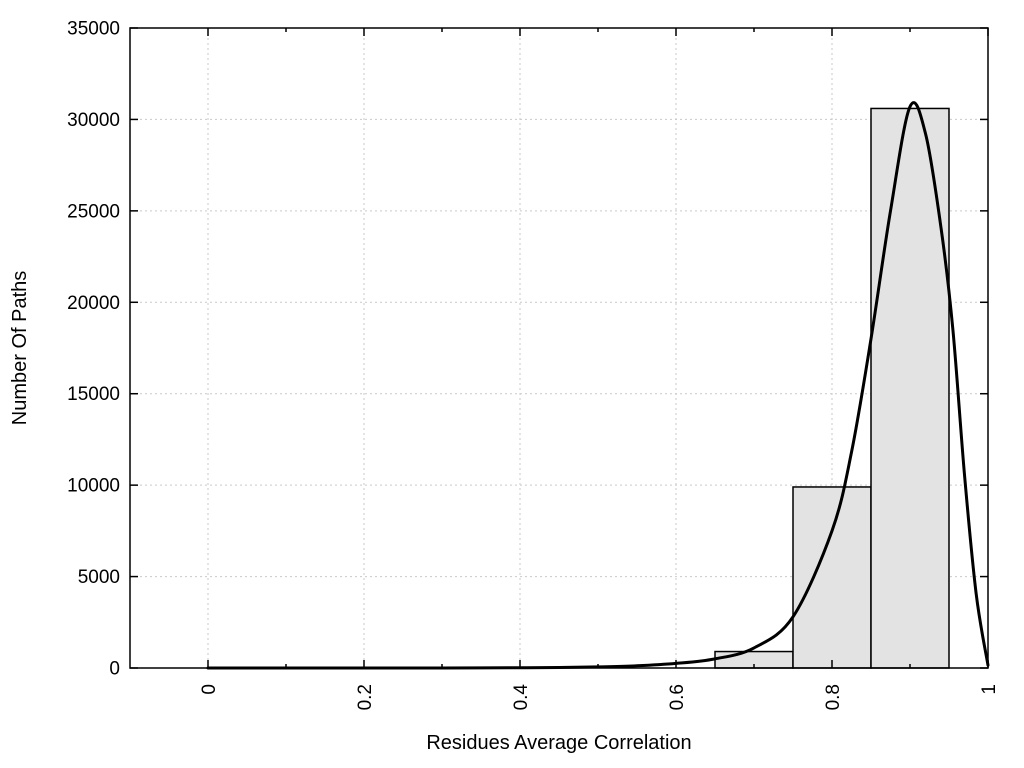 The image size is (1024, 768). What do you see at coordinates (365, 697) in the screenshot?
I see `x-tick-label: 0.2` at bounding box center [365, 697].